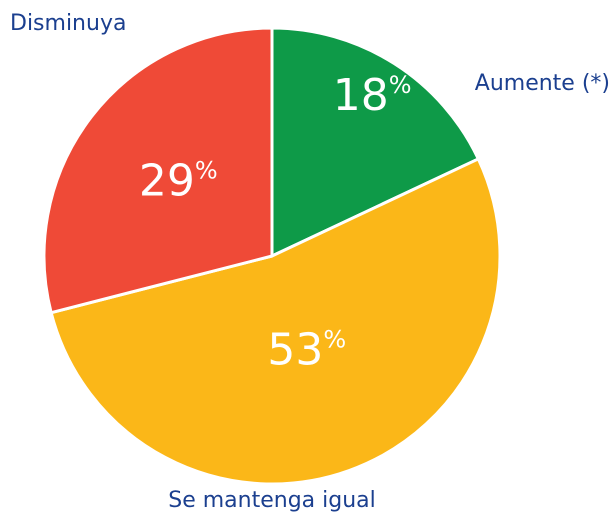 This screenshot has width=616, height=520. What do you see at coordinates (272, 500) in the screenshot?
I see `category-label: Se mantenga igual` at bounding box center [272, 500].